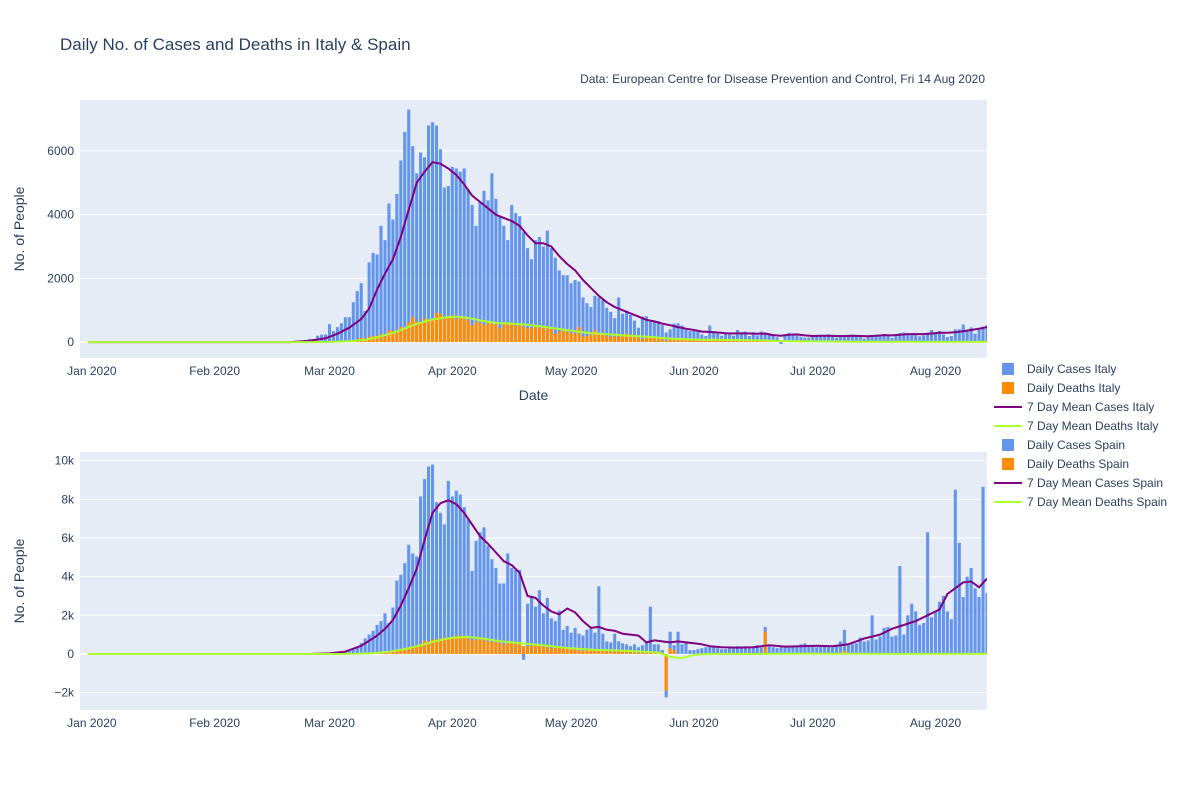 The height and width of the screenshot is (800, 1200). I want to click on legend-item-daily-deaths-spain: Daily Deaths Spain, so click(1065, 464).